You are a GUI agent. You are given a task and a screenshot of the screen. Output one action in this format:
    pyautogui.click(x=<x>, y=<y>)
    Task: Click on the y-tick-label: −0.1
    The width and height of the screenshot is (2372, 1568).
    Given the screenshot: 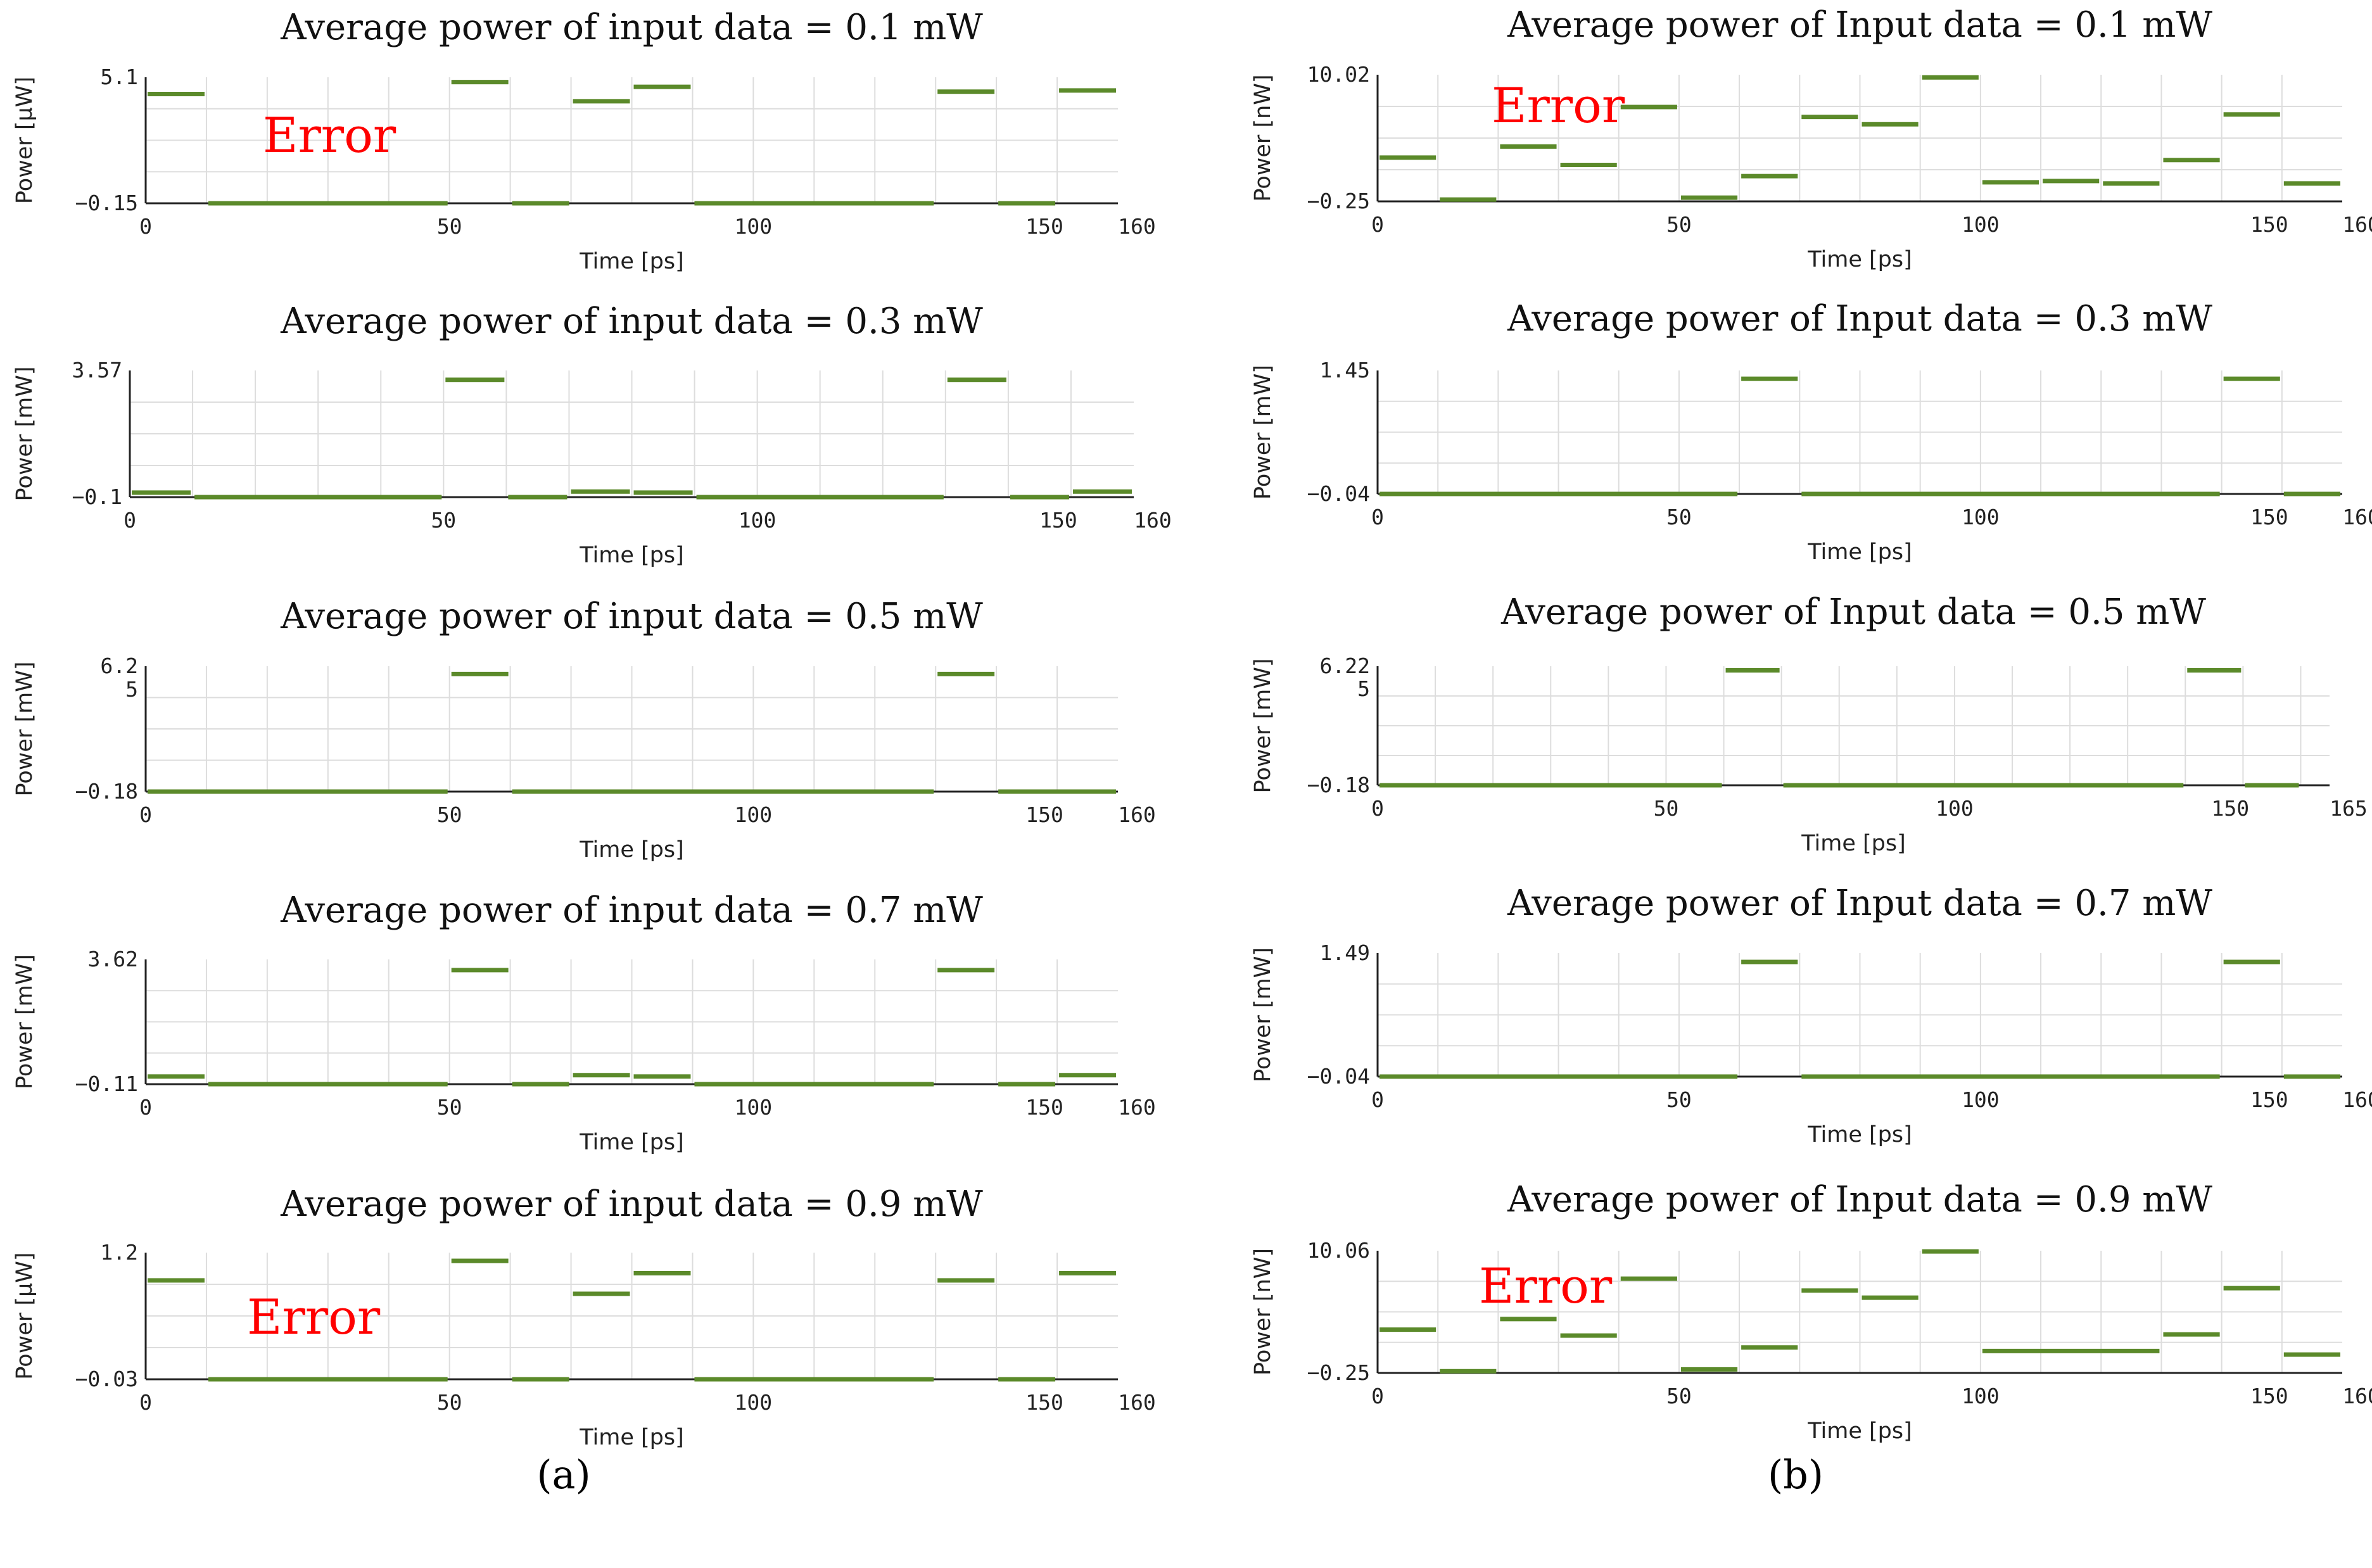 What is the action you would take?
    pyautogui.click(x=97, y=497)
    